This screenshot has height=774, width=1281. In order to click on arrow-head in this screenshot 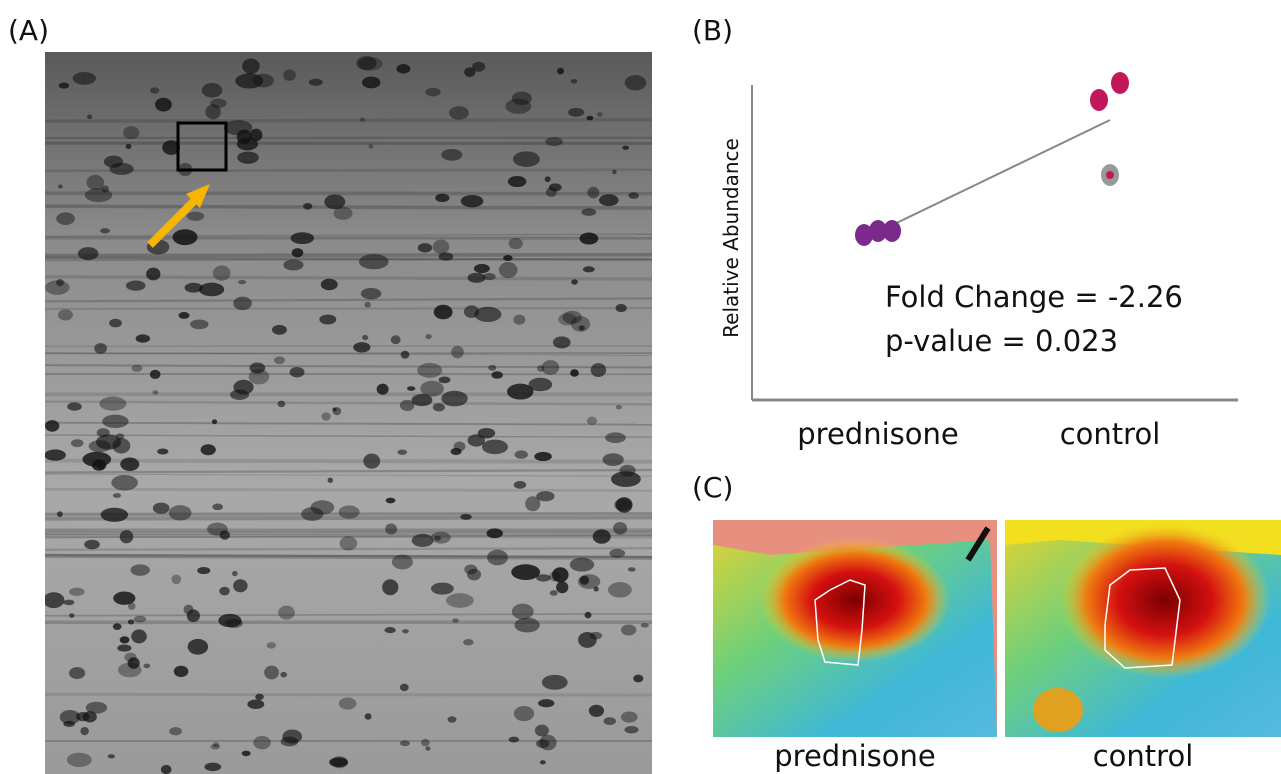, I will do `click(198, 196)`.